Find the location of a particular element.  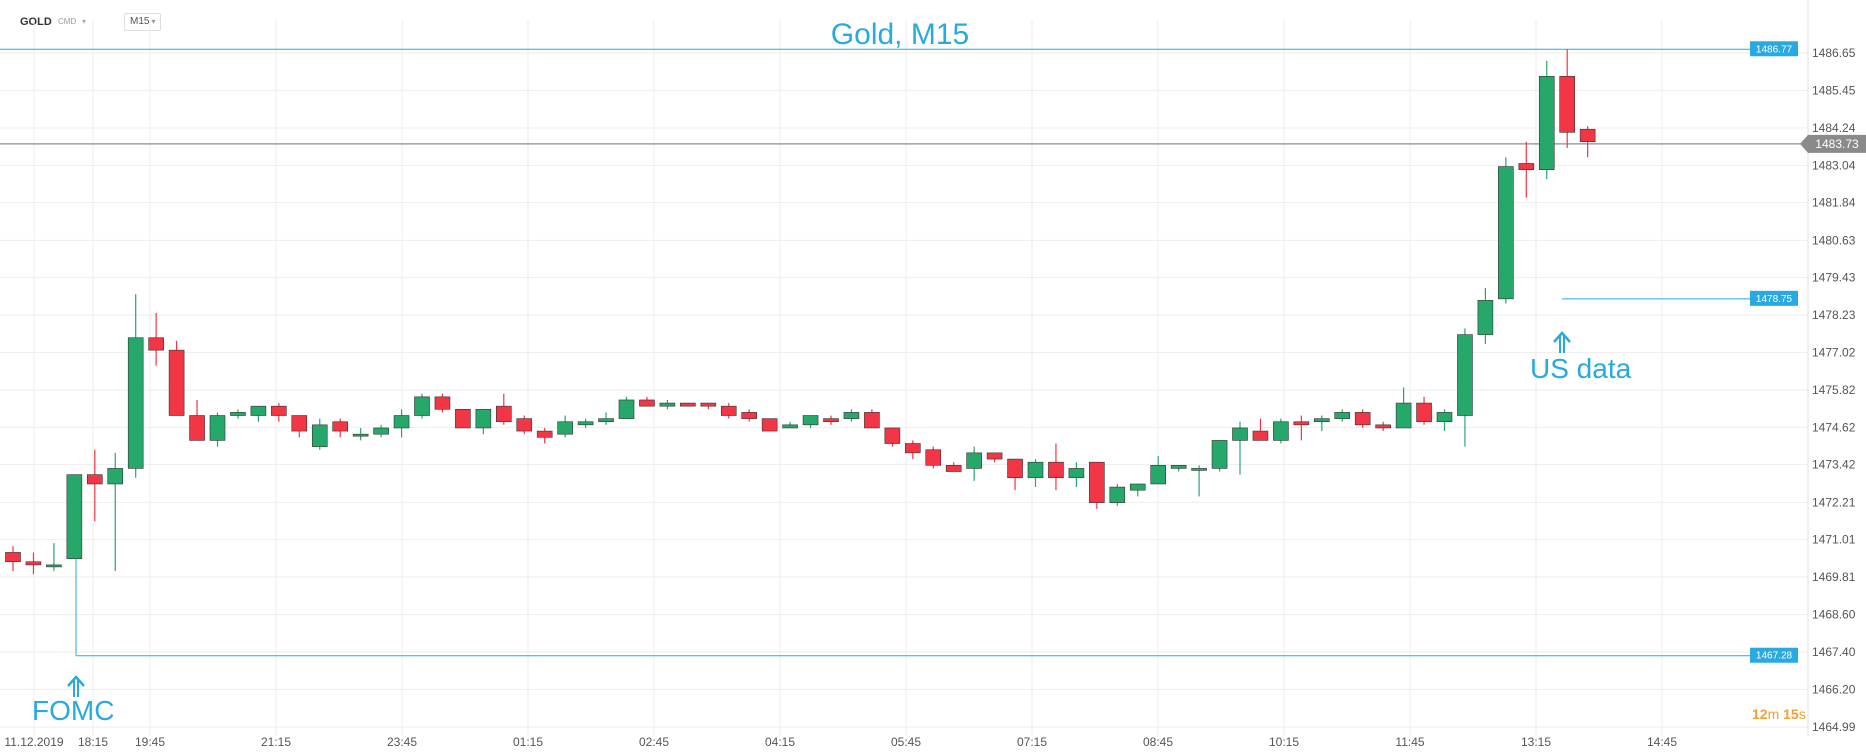

price-tick-label: 1480.63 is located at coordinates (1834, 240).